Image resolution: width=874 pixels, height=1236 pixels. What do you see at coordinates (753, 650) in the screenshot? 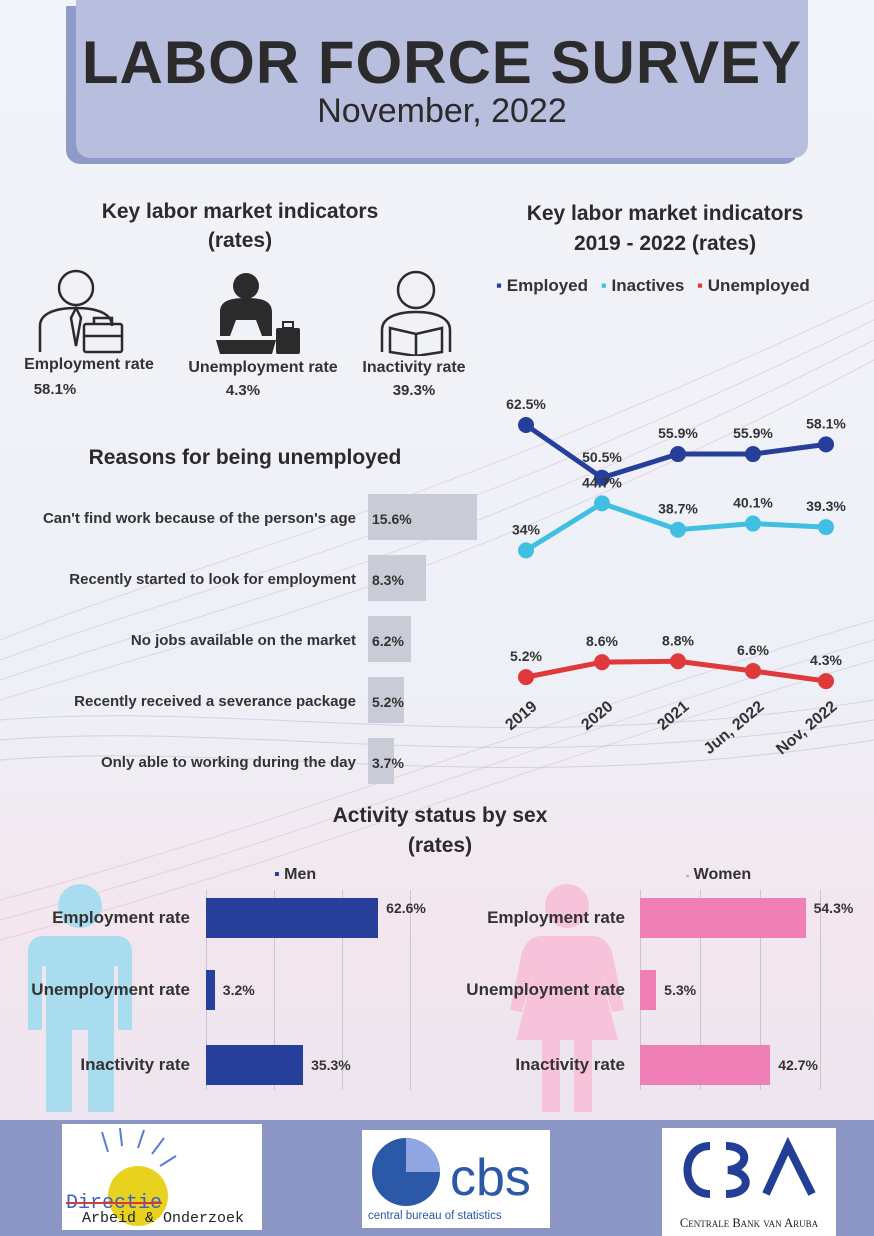
I see `data-label: 6.6%` at bounding box center [753, 650].